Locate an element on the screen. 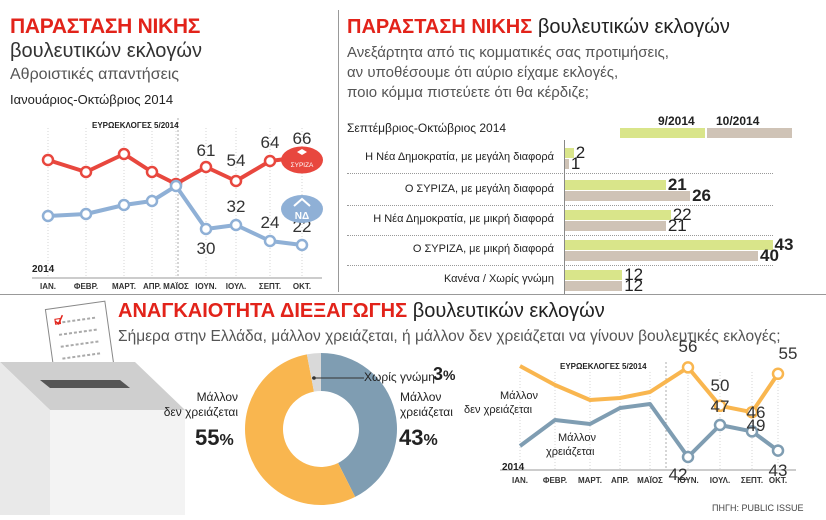 The height and width of the screenshot is (520, 826). pie-value-dk: 3 is located at coordinates (438, 374).